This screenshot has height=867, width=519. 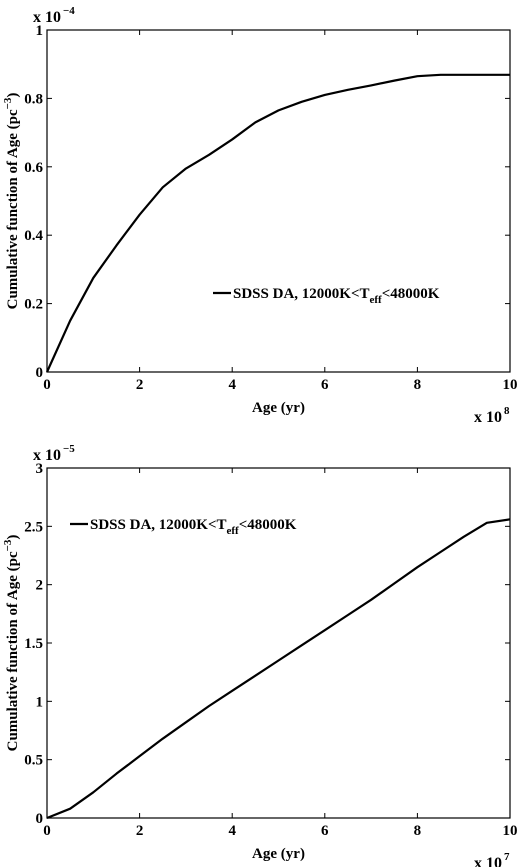 What do you see at coordinates (33, 644) in the screenshot?
I see `y-tick-label: 1.5` at bounding box center [33, 644].